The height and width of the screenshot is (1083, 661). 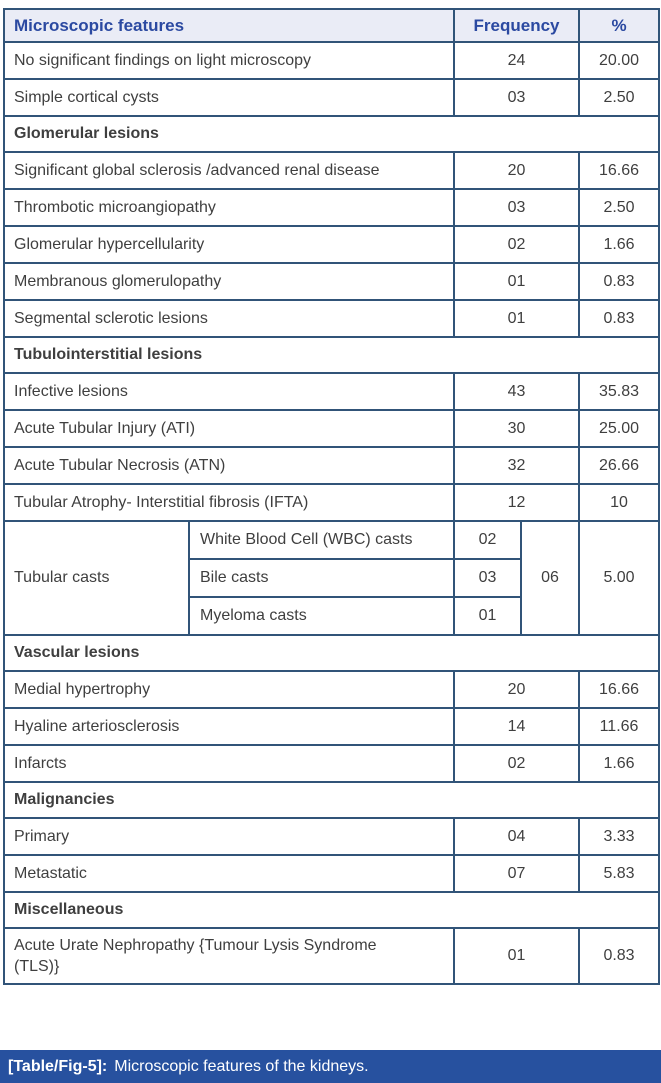 I want to click on feature-text: Thrombotic microangiopathy, so click(x=115, y=207).